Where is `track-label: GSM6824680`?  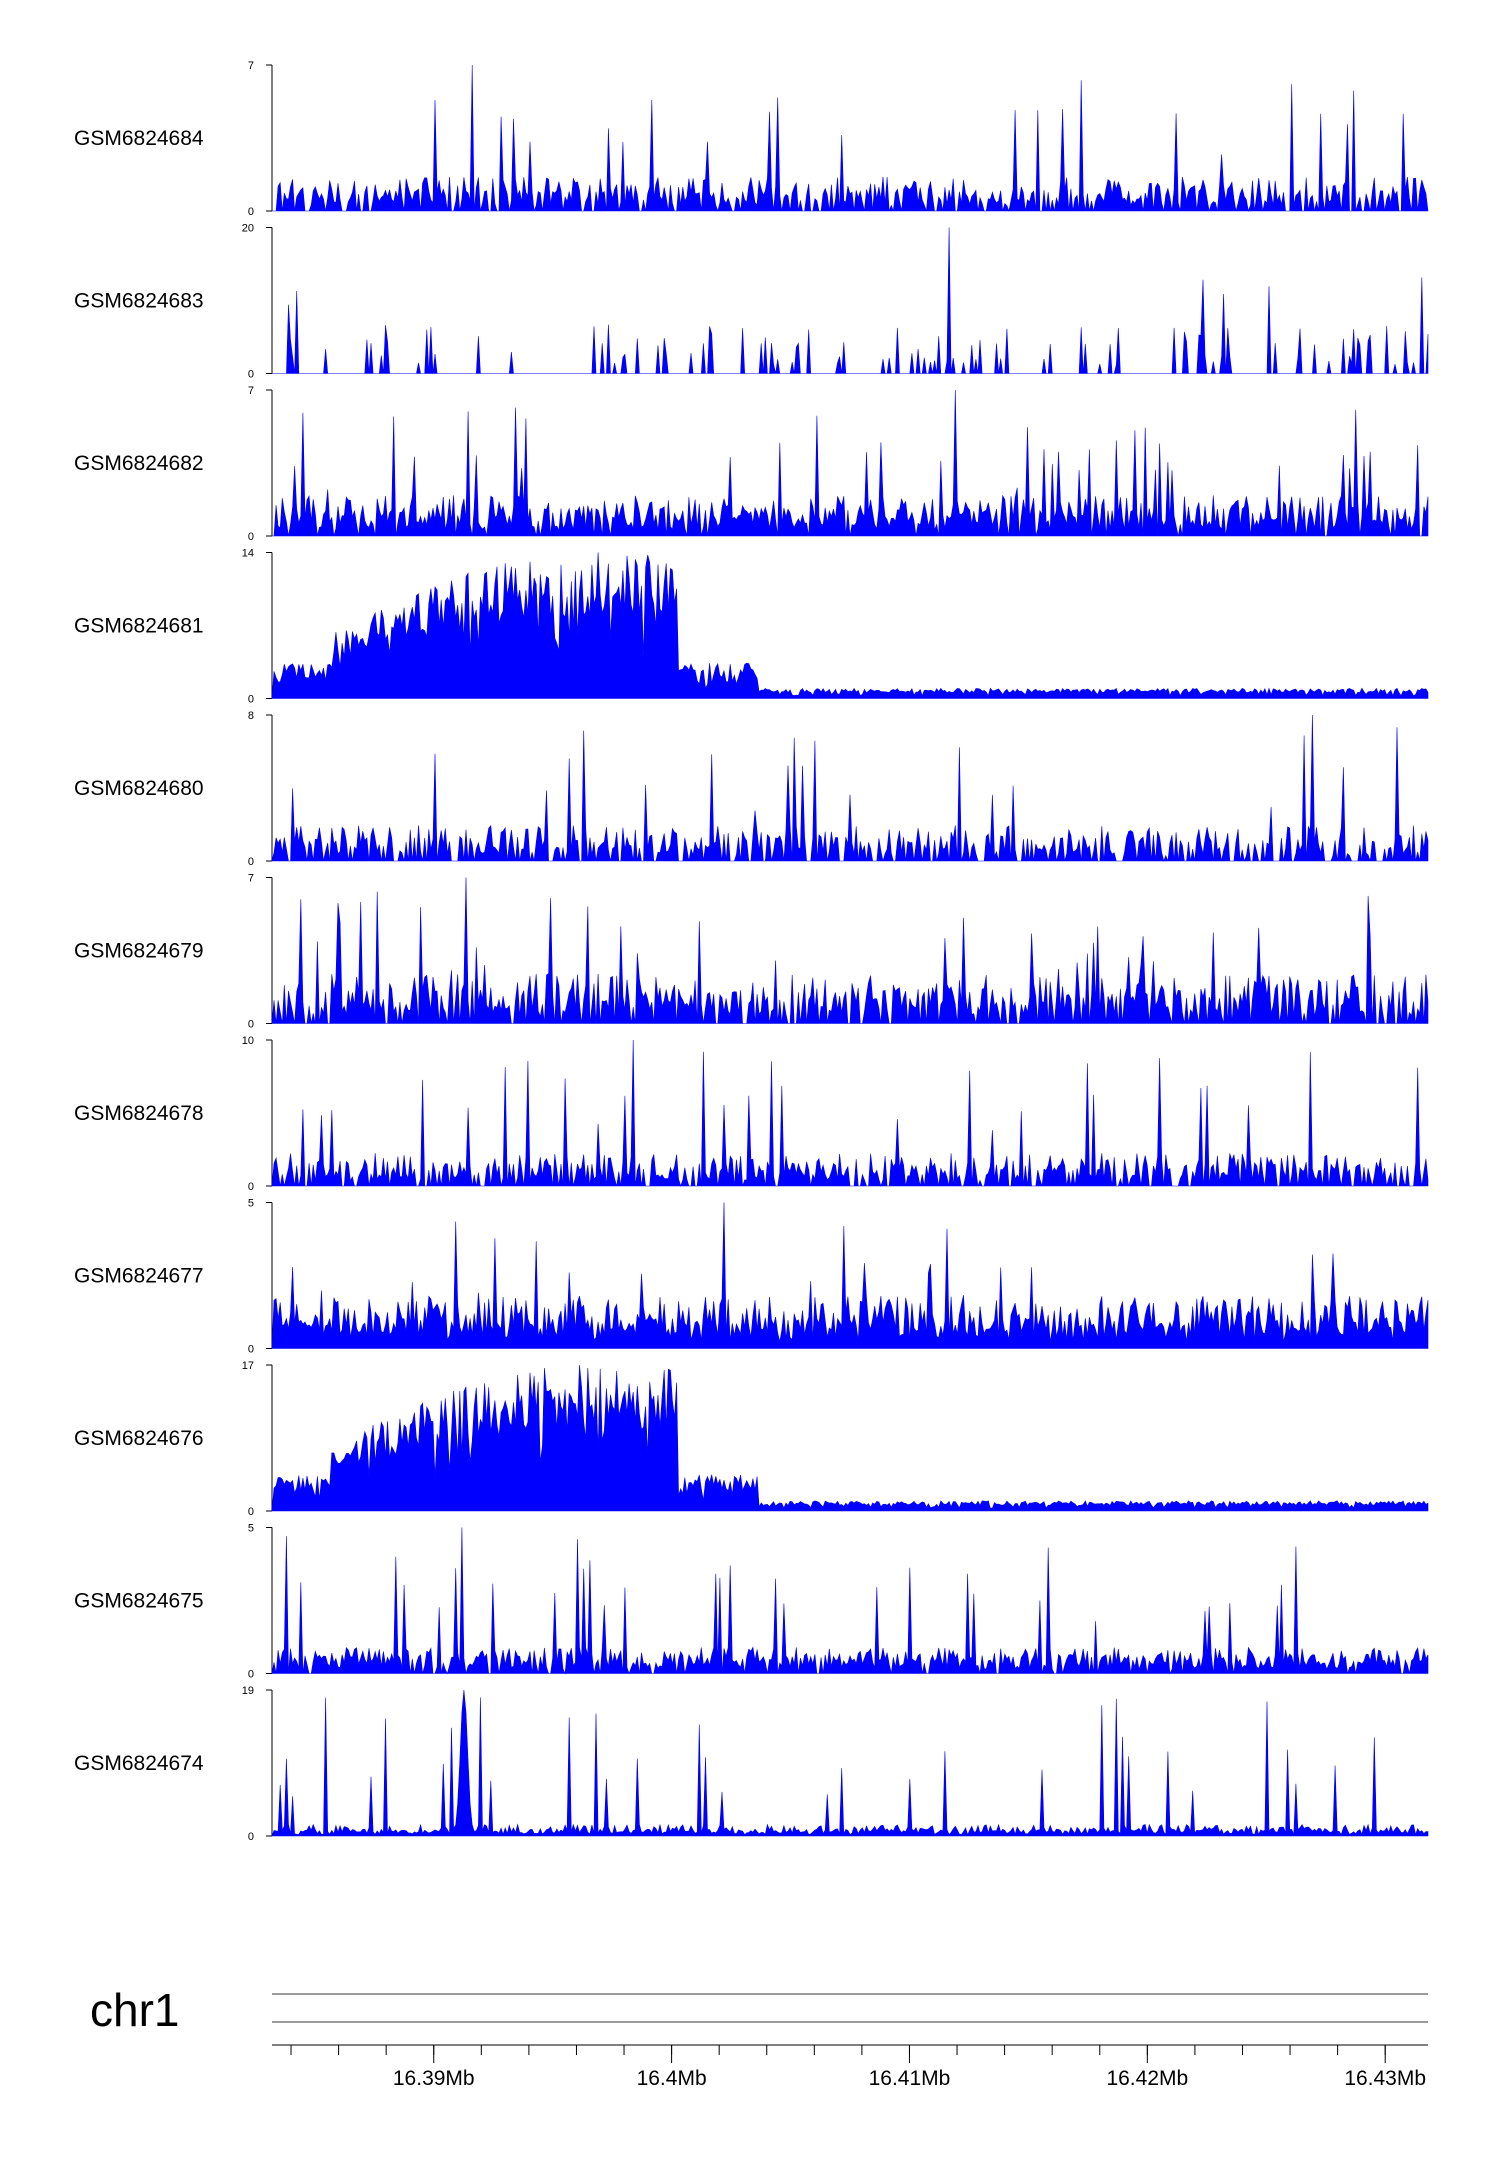 track-label: GSM6824680 is located at coordinates (139, 788).